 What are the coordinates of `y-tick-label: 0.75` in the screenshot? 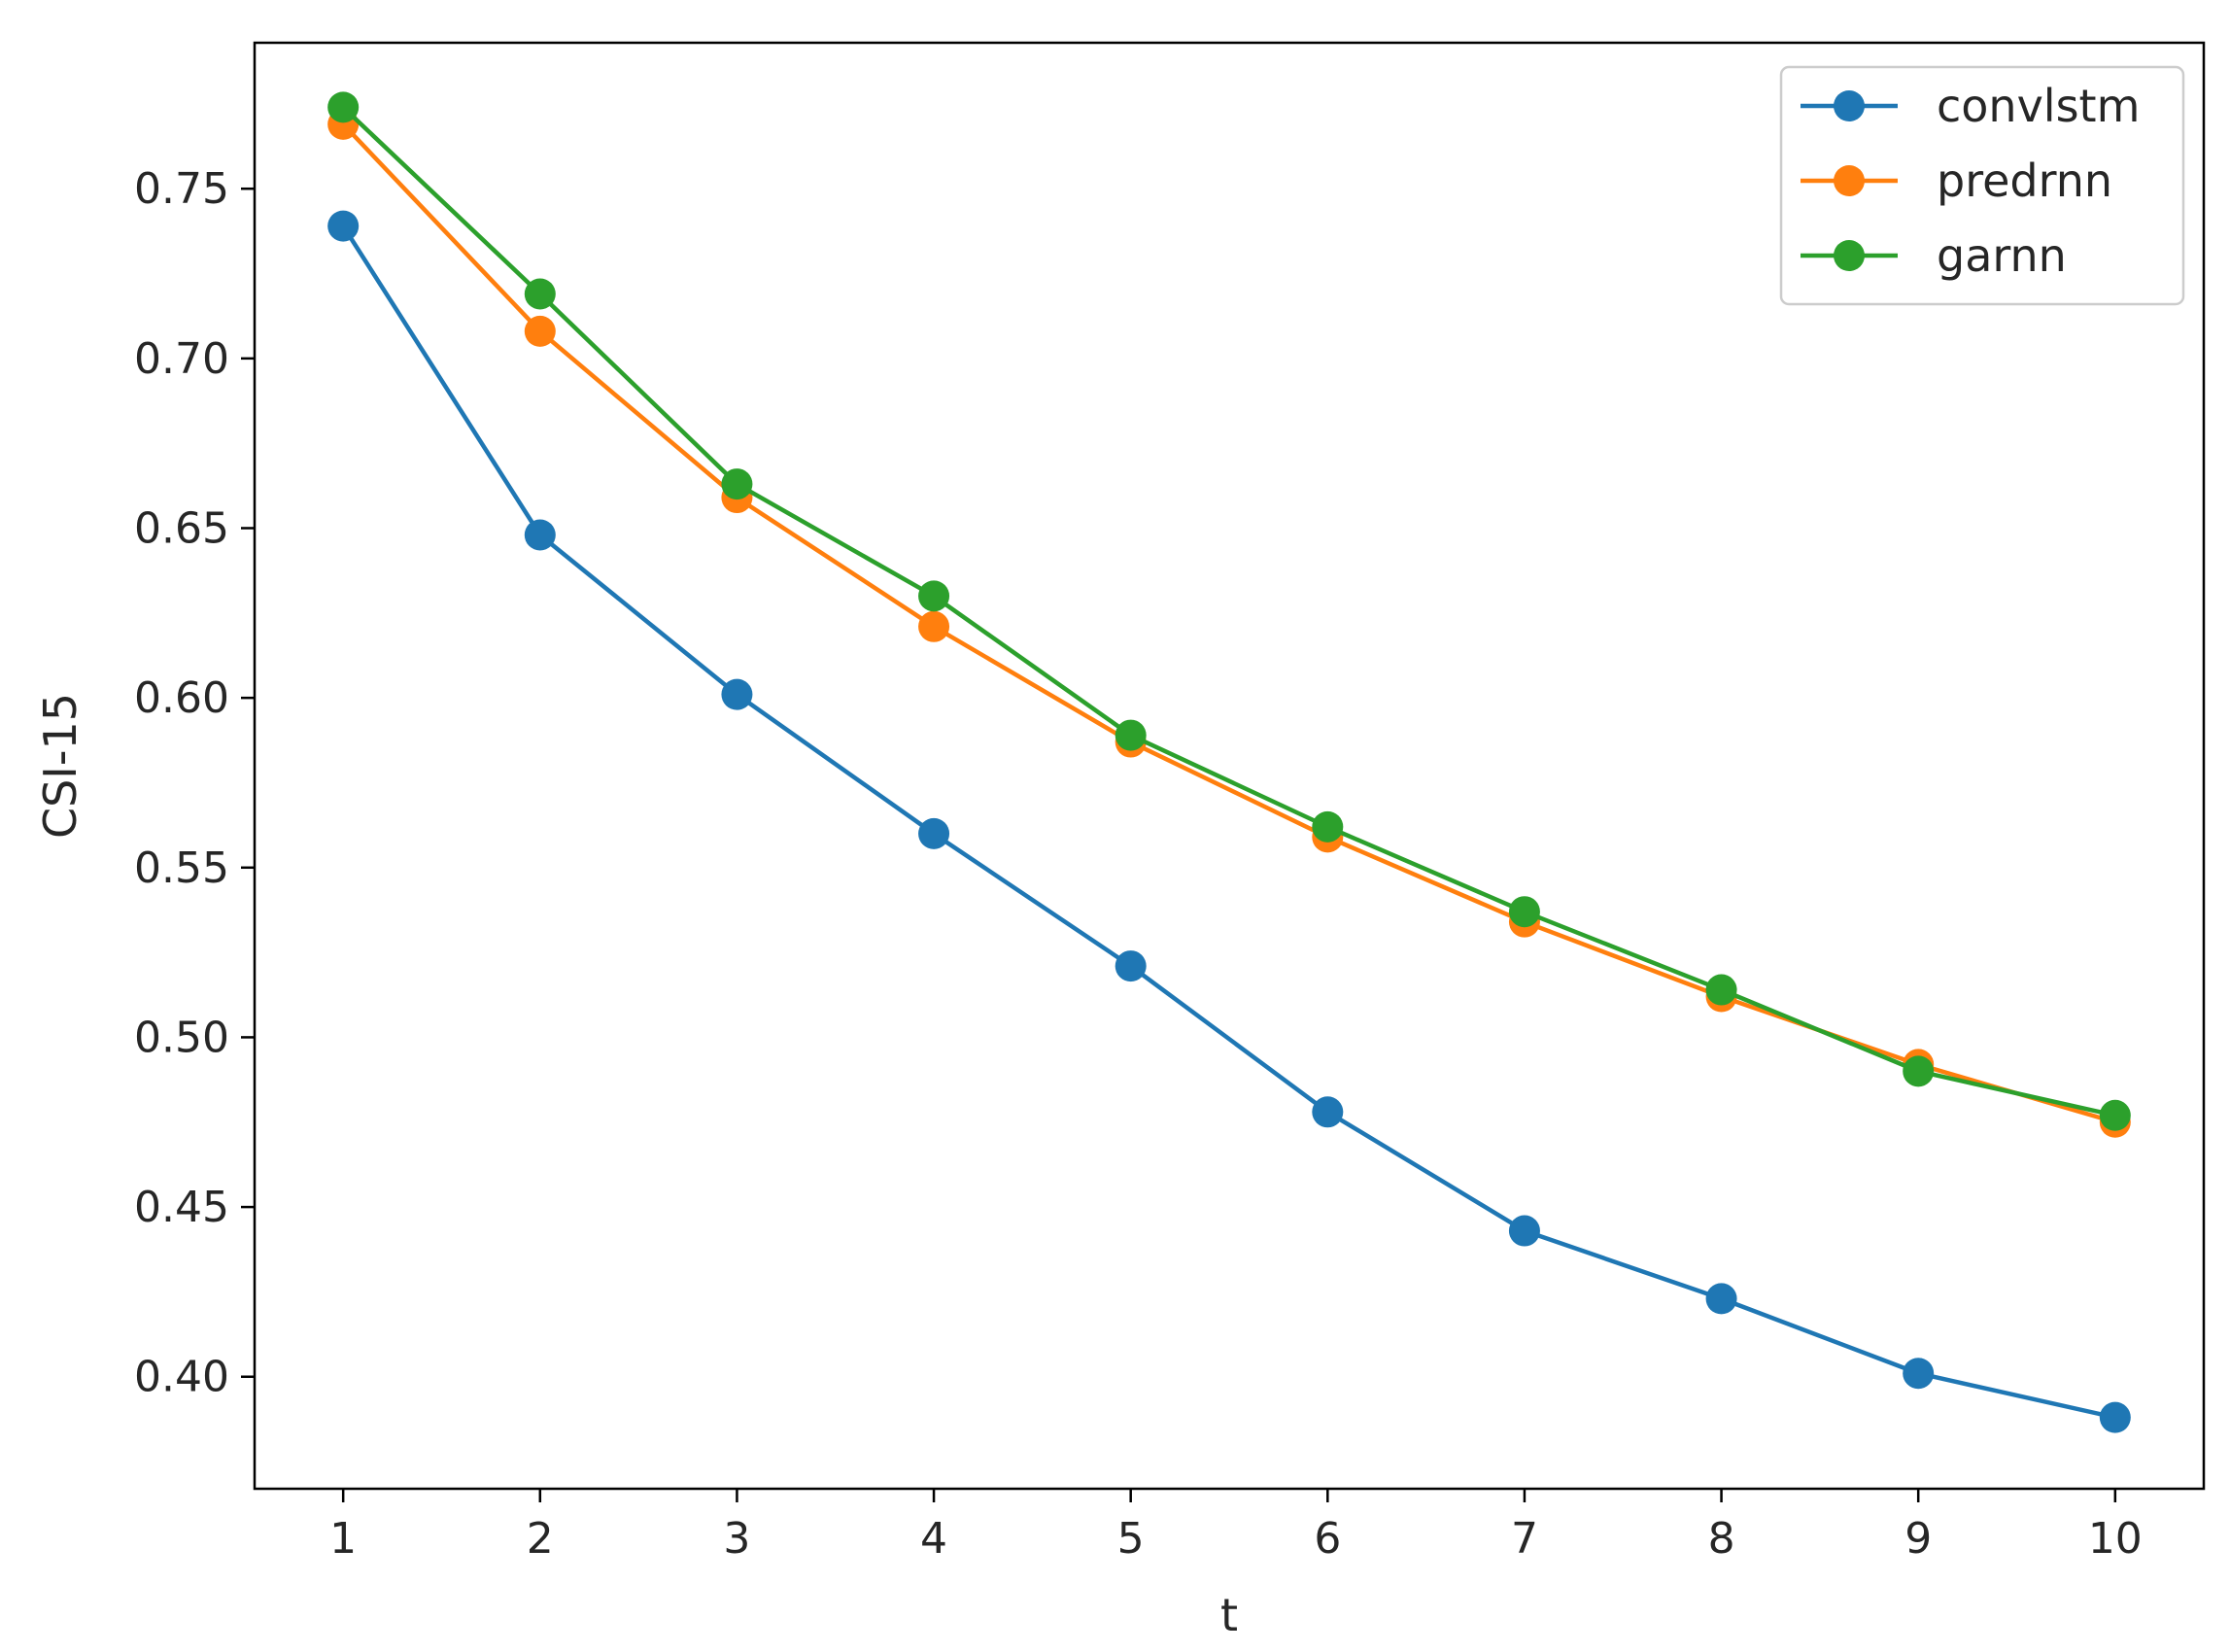 It's located at (181, 189).